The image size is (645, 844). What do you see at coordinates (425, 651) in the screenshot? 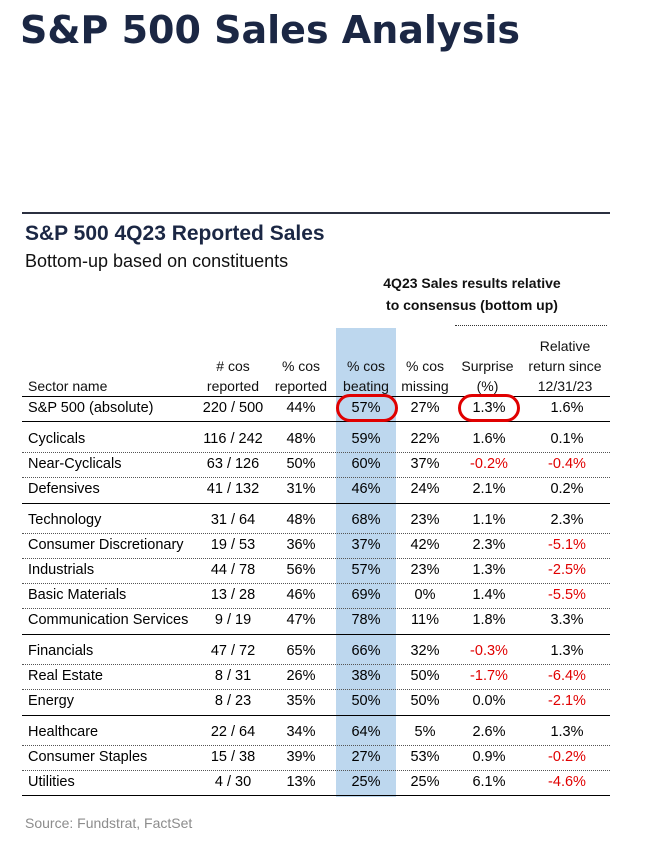
I see `cell-pct-missing: 32%` at bounding box center [425, 651].